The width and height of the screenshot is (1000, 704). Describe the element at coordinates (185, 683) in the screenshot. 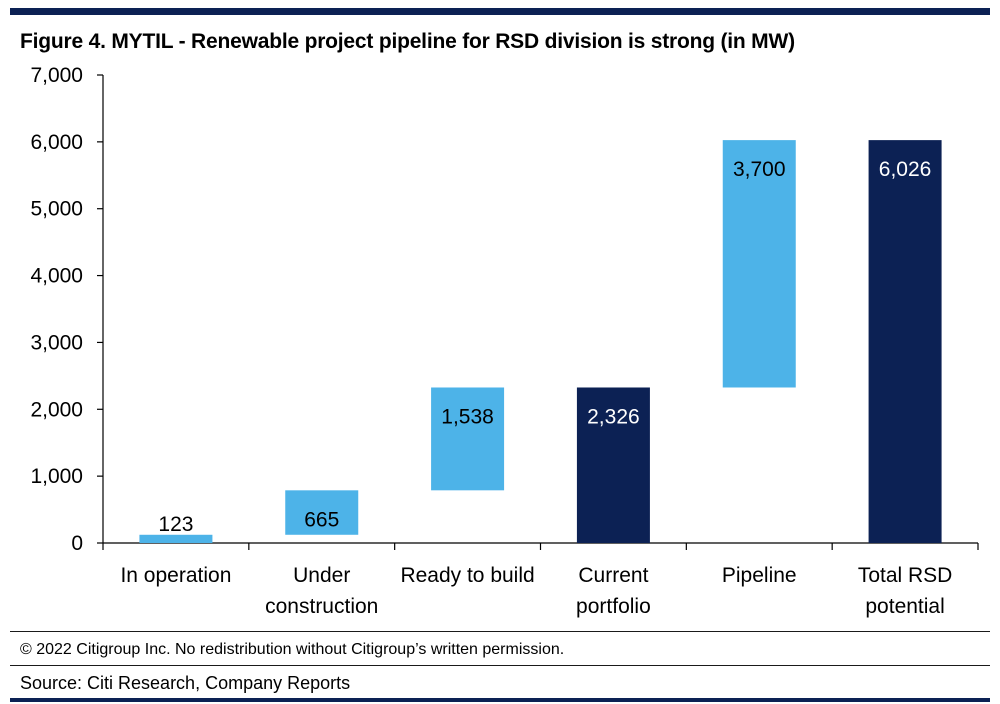

I see `source-note: Source: Citi Research, Company Reports` at that location.